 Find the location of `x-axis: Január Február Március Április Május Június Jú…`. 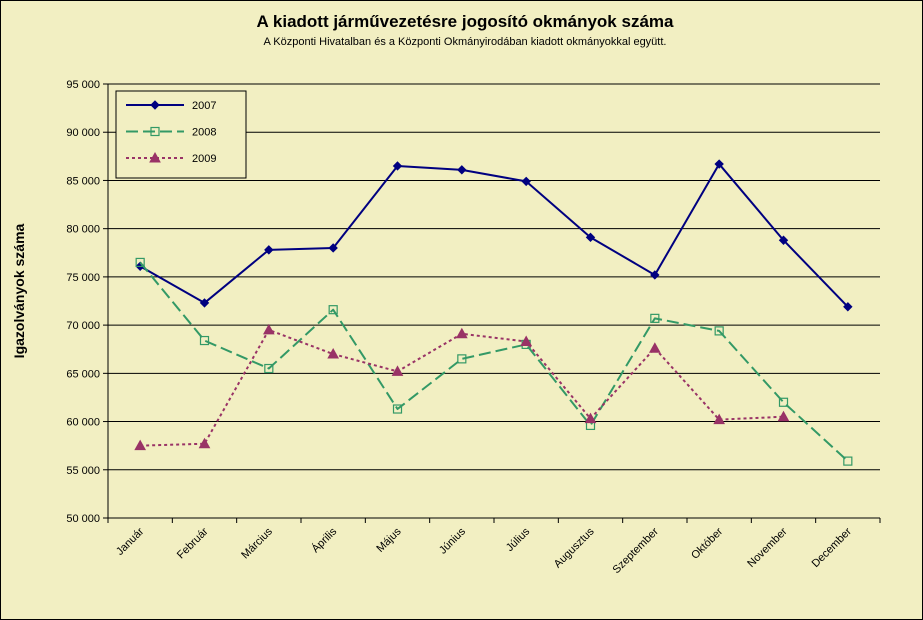

x-axis: Január Február Március Április Május Június Jú… is located at coordinates (494, 546).